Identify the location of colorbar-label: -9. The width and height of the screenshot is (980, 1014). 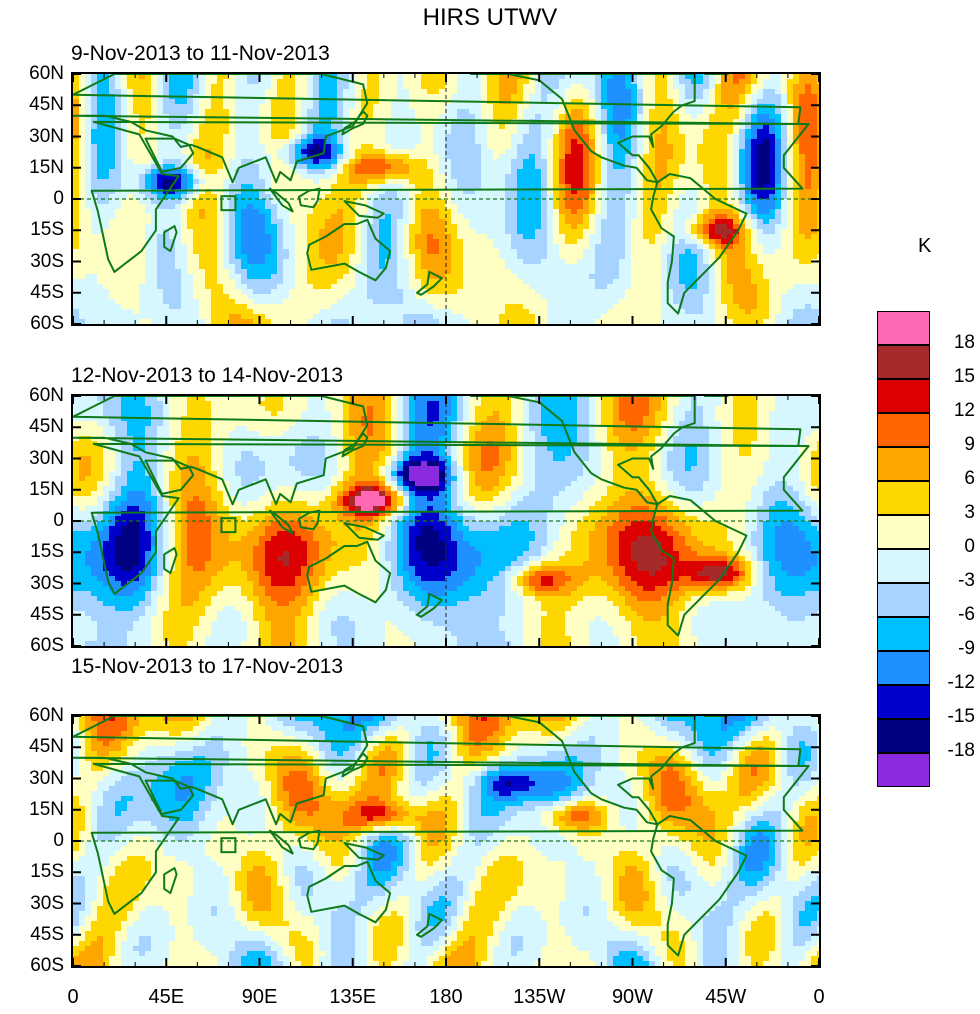
(966, 648).